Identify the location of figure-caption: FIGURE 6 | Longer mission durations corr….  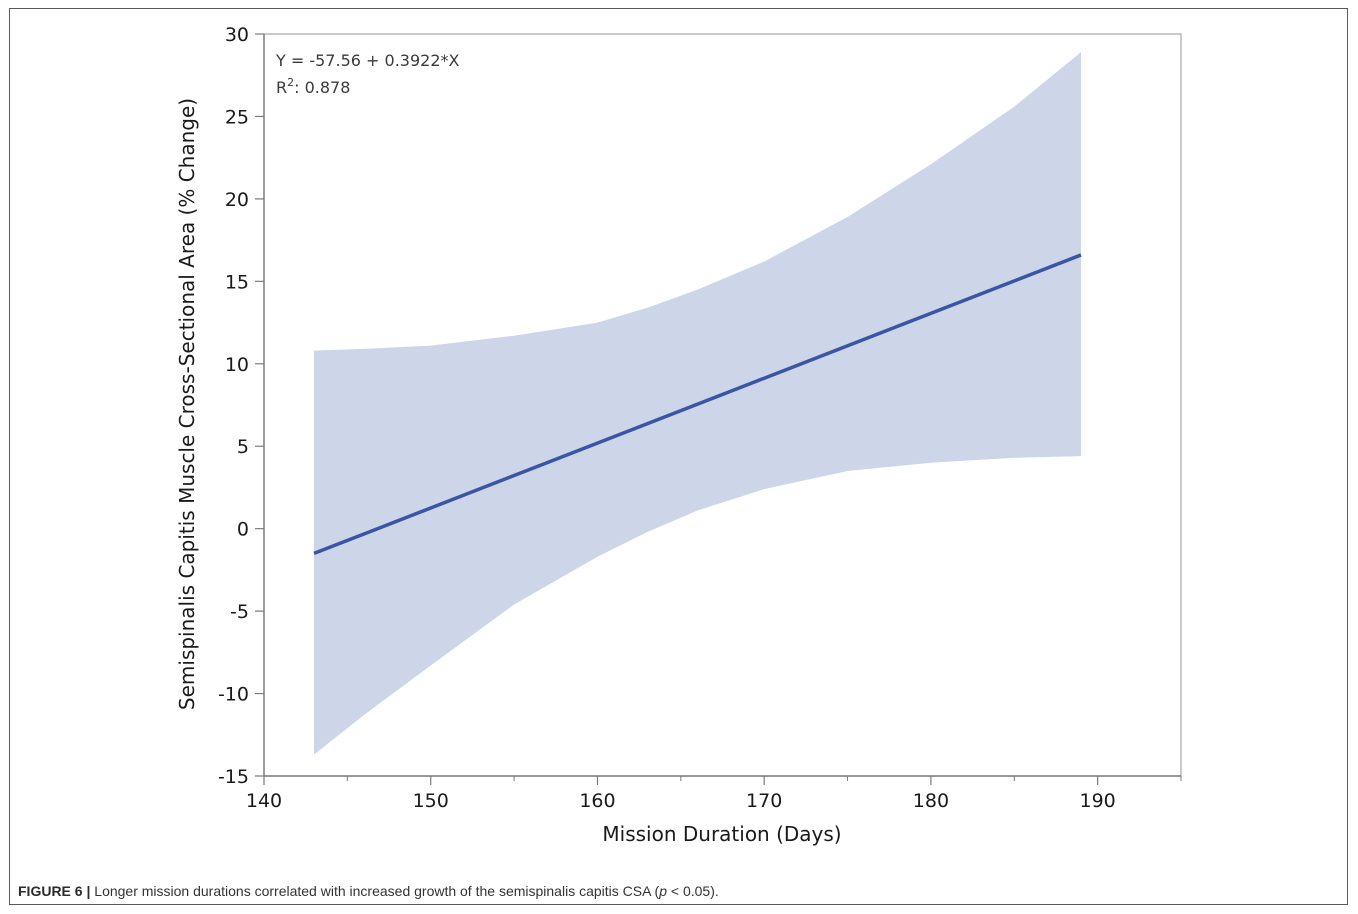
(678, 891).